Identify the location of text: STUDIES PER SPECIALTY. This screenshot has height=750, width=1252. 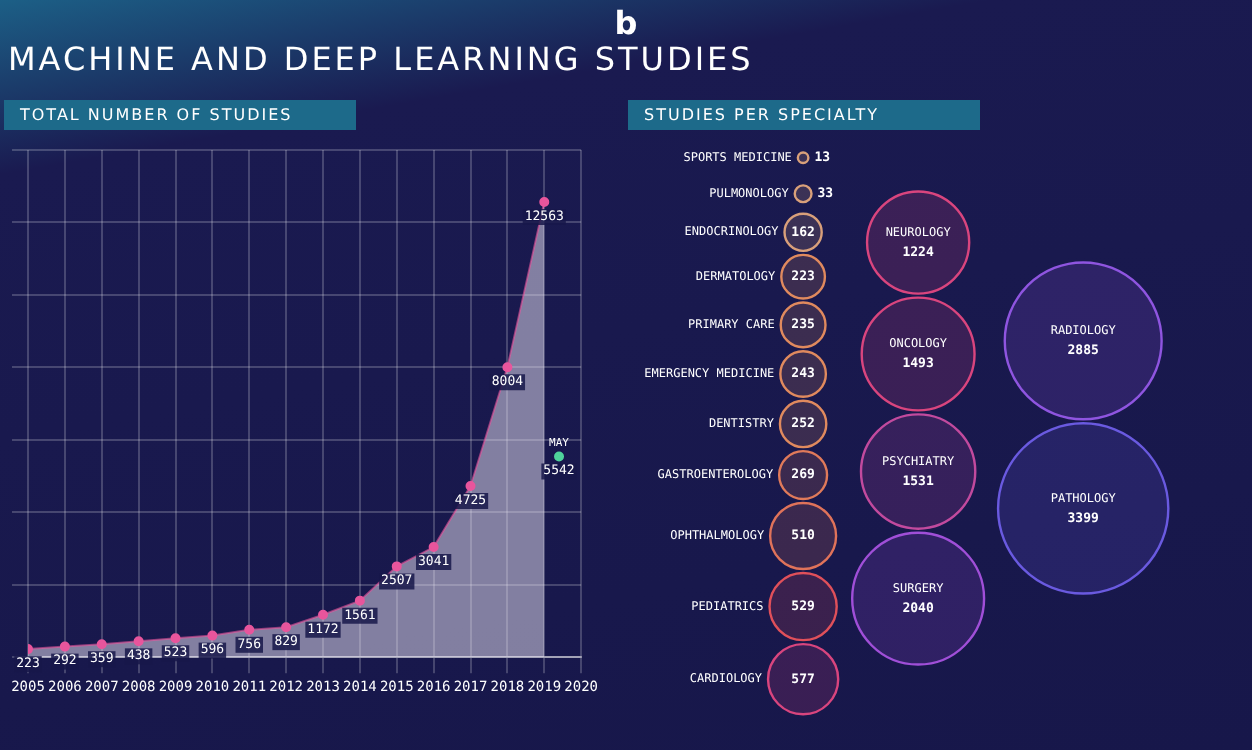
(804, 115).